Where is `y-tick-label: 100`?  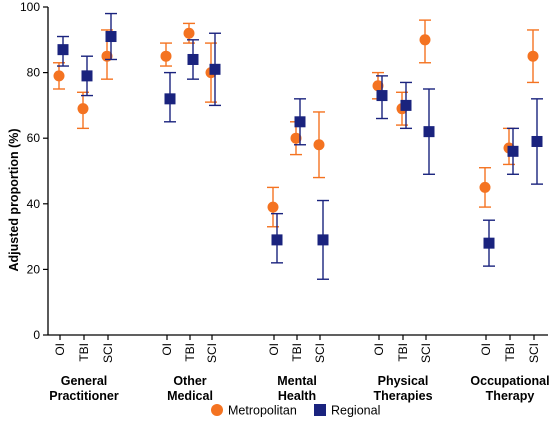
y-tick-label: 100 is located at coordinates (30, 7).